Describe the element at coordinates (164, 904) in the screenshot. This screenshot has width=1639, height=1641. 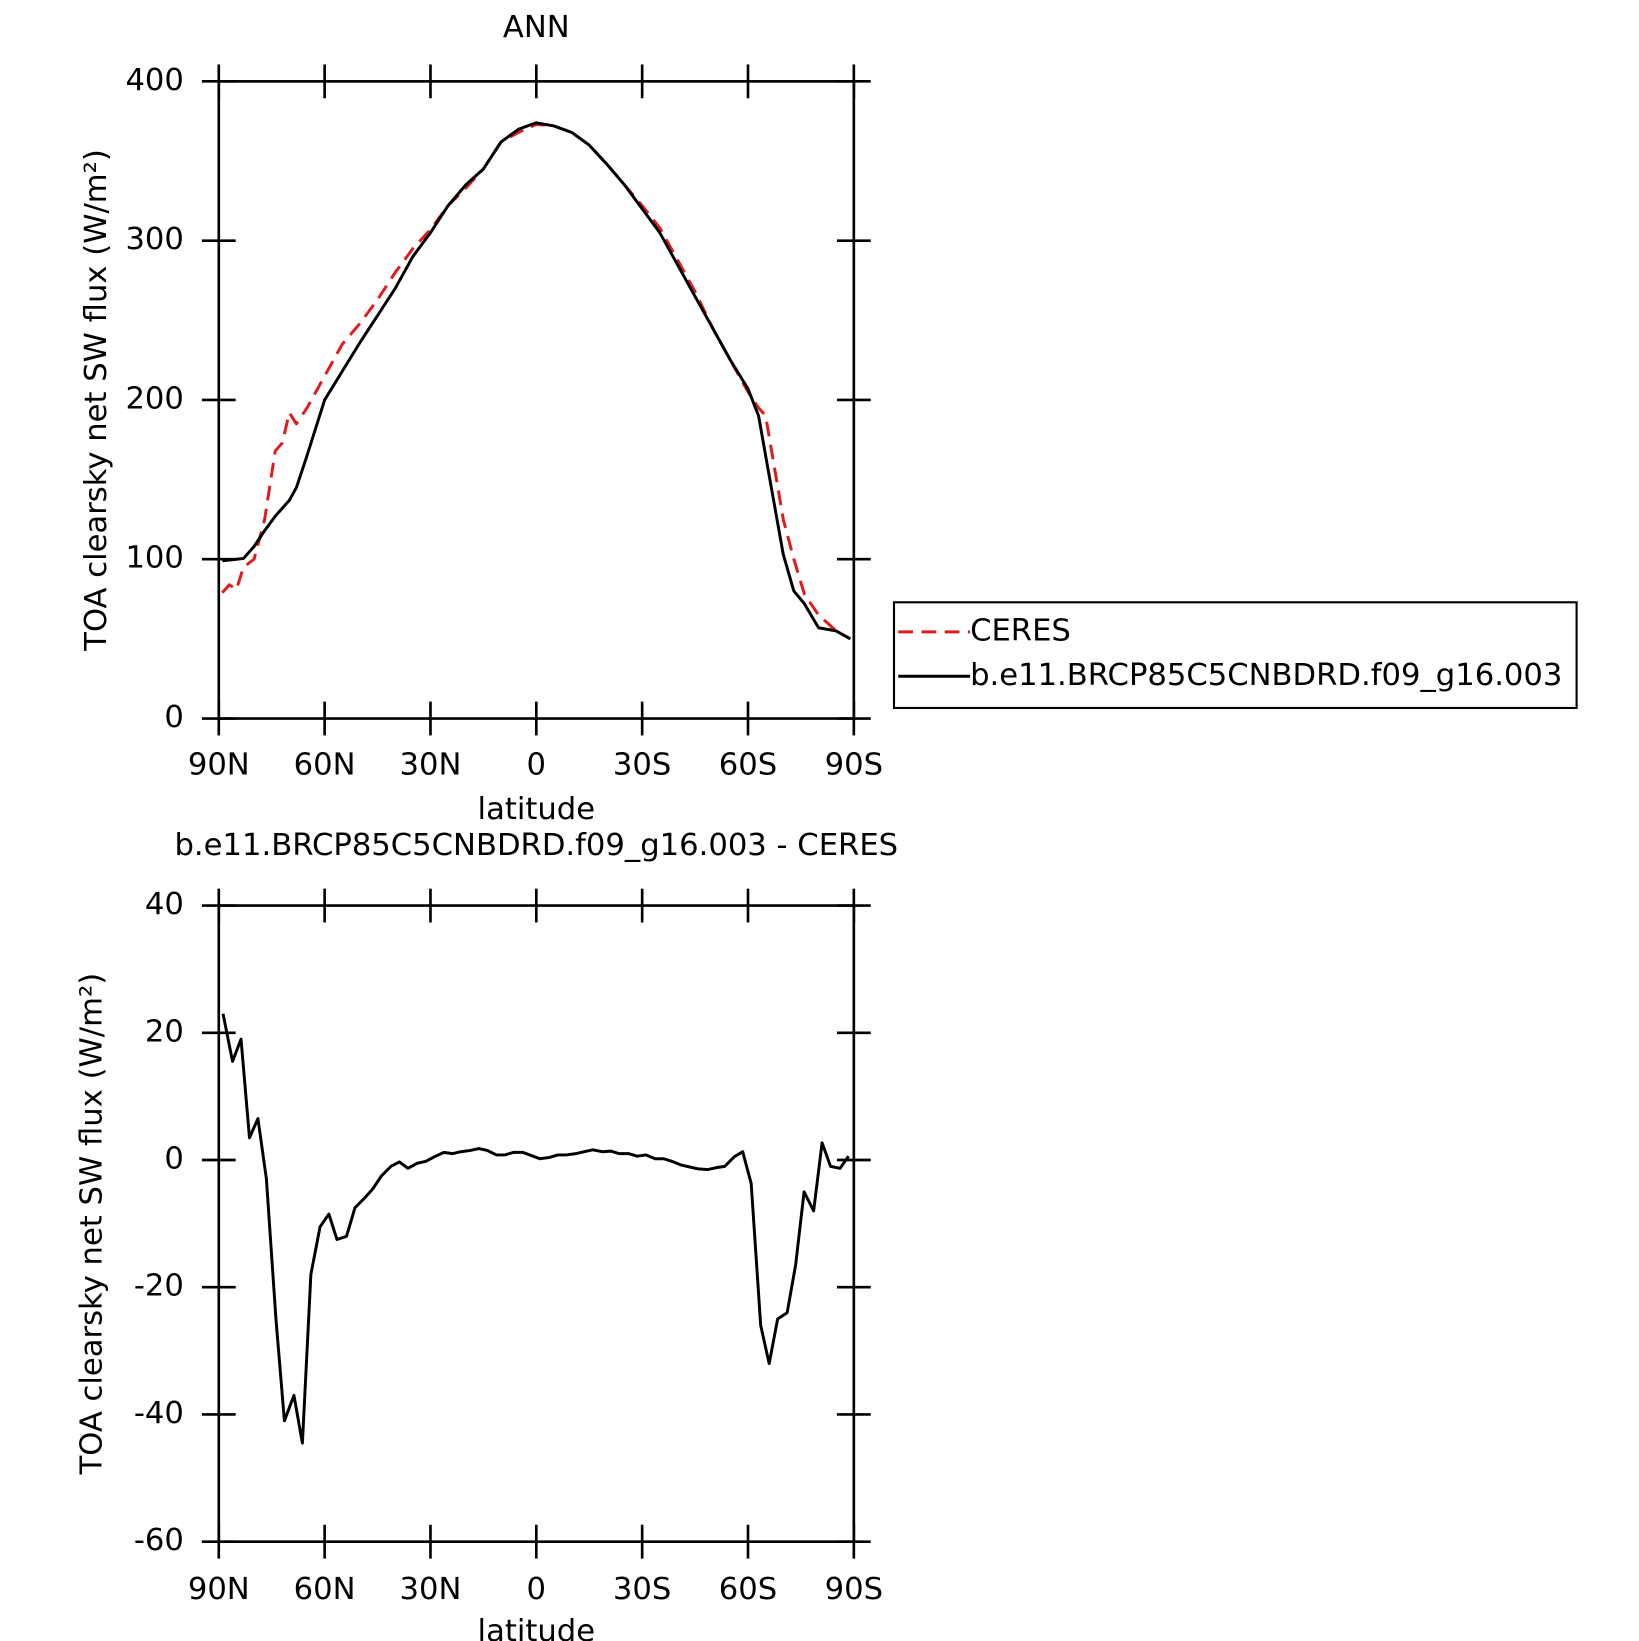
I see `y-tick-label: 40` at that location.